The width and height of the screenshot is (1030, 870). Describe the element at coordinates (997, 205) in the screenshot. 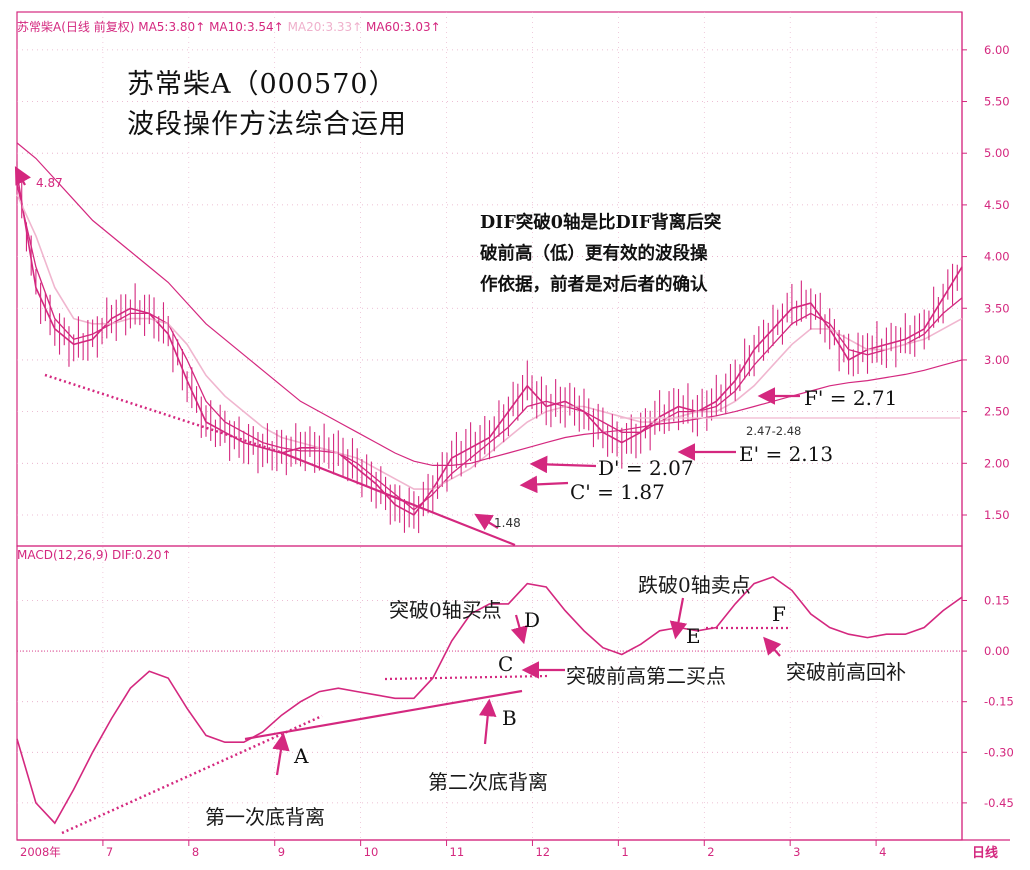

I see `price-tick-label: 4.50` at that location.